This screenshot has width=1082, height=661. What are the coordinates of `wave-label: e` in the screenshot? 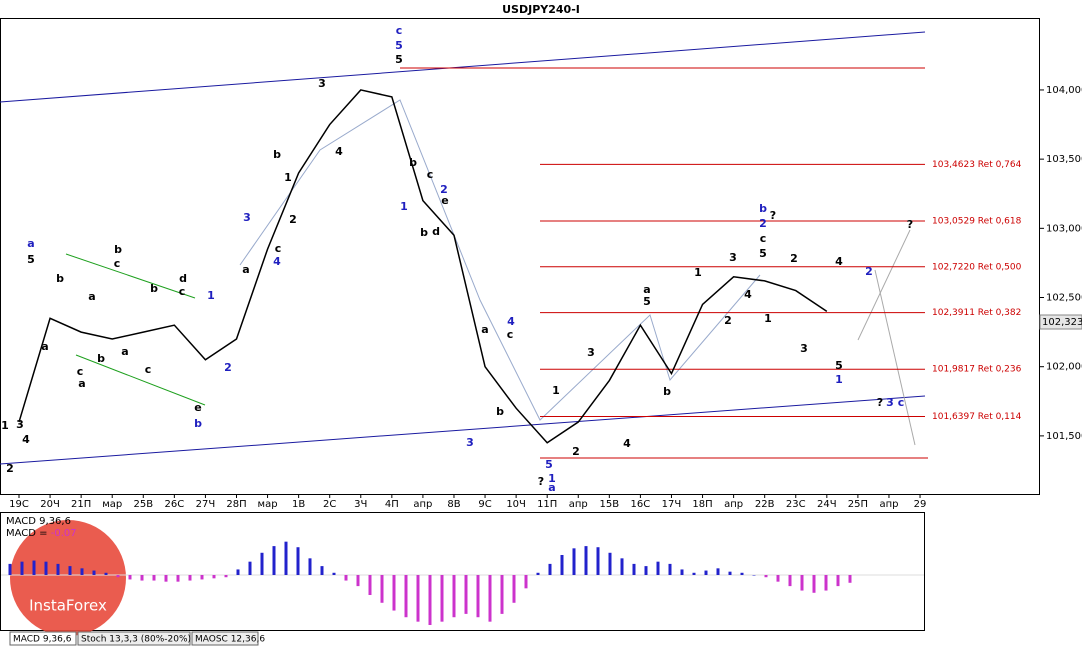 It's located at (444, 200).